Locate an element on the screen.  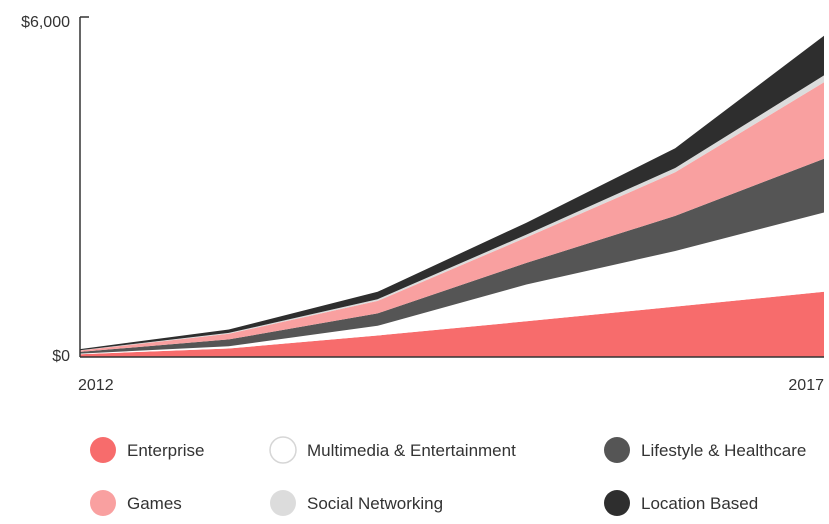
legend-swatch-enterprise is located at coordinates (103, 450).